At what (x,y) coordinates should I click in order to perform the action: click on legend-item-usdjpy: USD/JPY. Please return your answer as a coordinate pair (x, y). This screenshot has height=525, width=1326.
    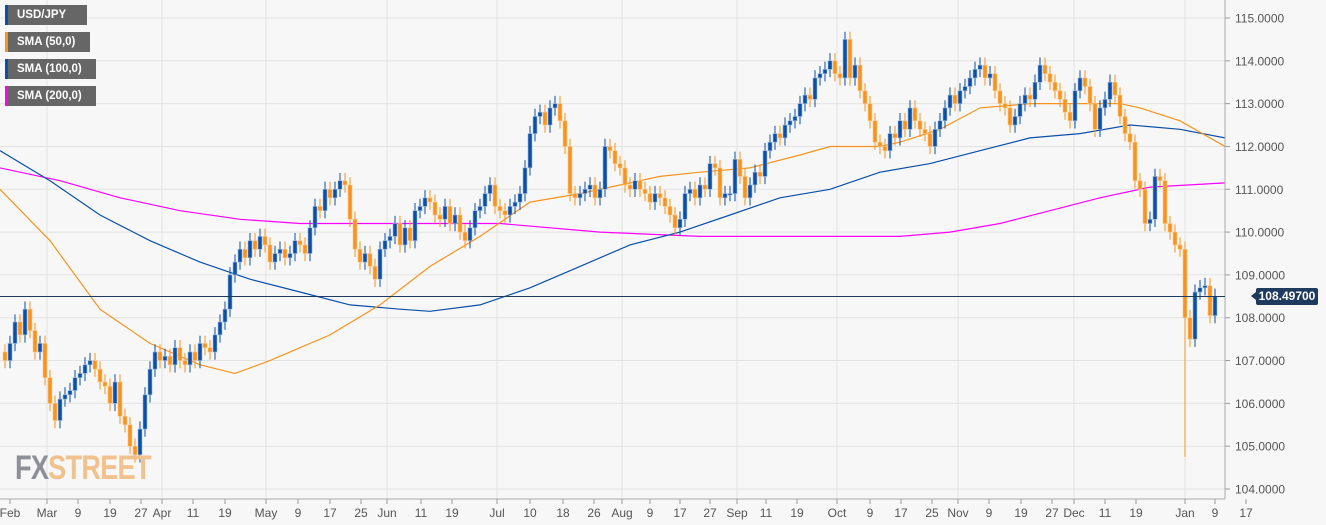
    Looking at the image, I should click on (46, 15).